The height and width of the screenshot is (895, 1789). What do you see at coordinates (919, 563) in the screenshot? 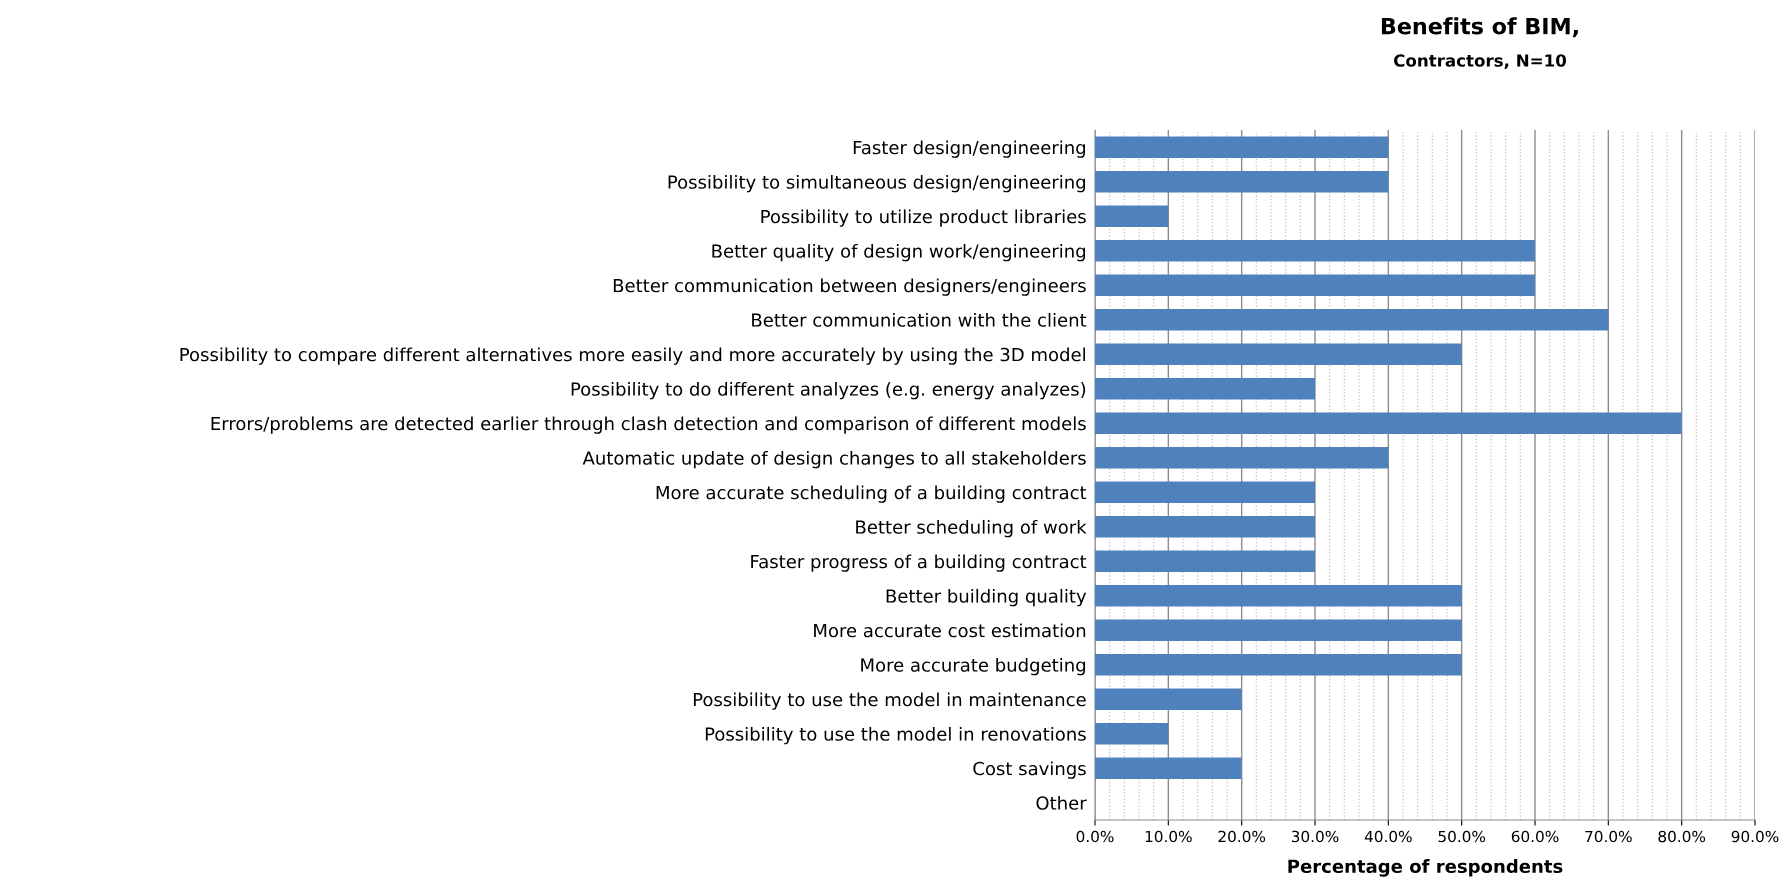
I see `y-tick-label: Faster progress of a building contract` at bounding box center [919, 563].